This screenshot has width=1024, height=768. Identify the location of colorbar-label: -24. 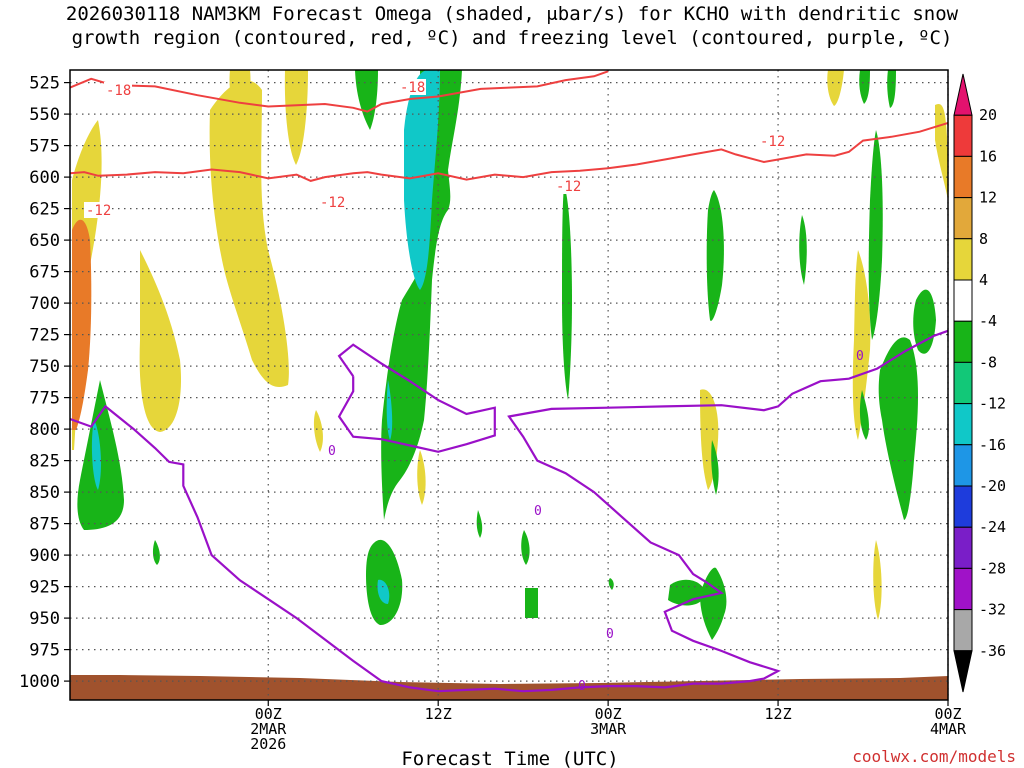
(992, 527).